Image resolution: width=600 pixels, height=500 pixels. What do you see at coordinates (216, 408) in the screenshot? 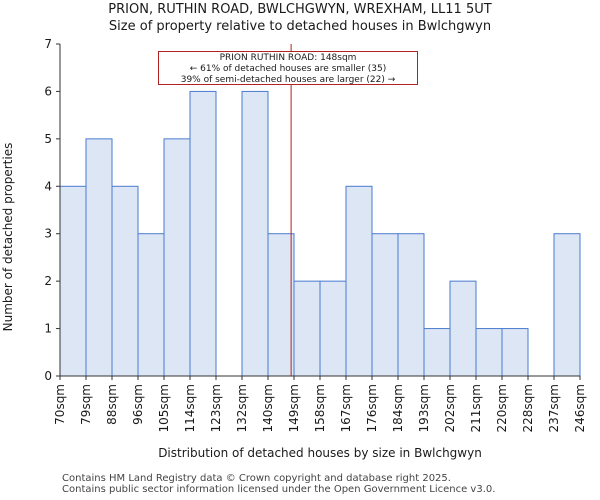
I see `x-tick-label-123sqm: 123sqm` at bounding box center [216, 408].